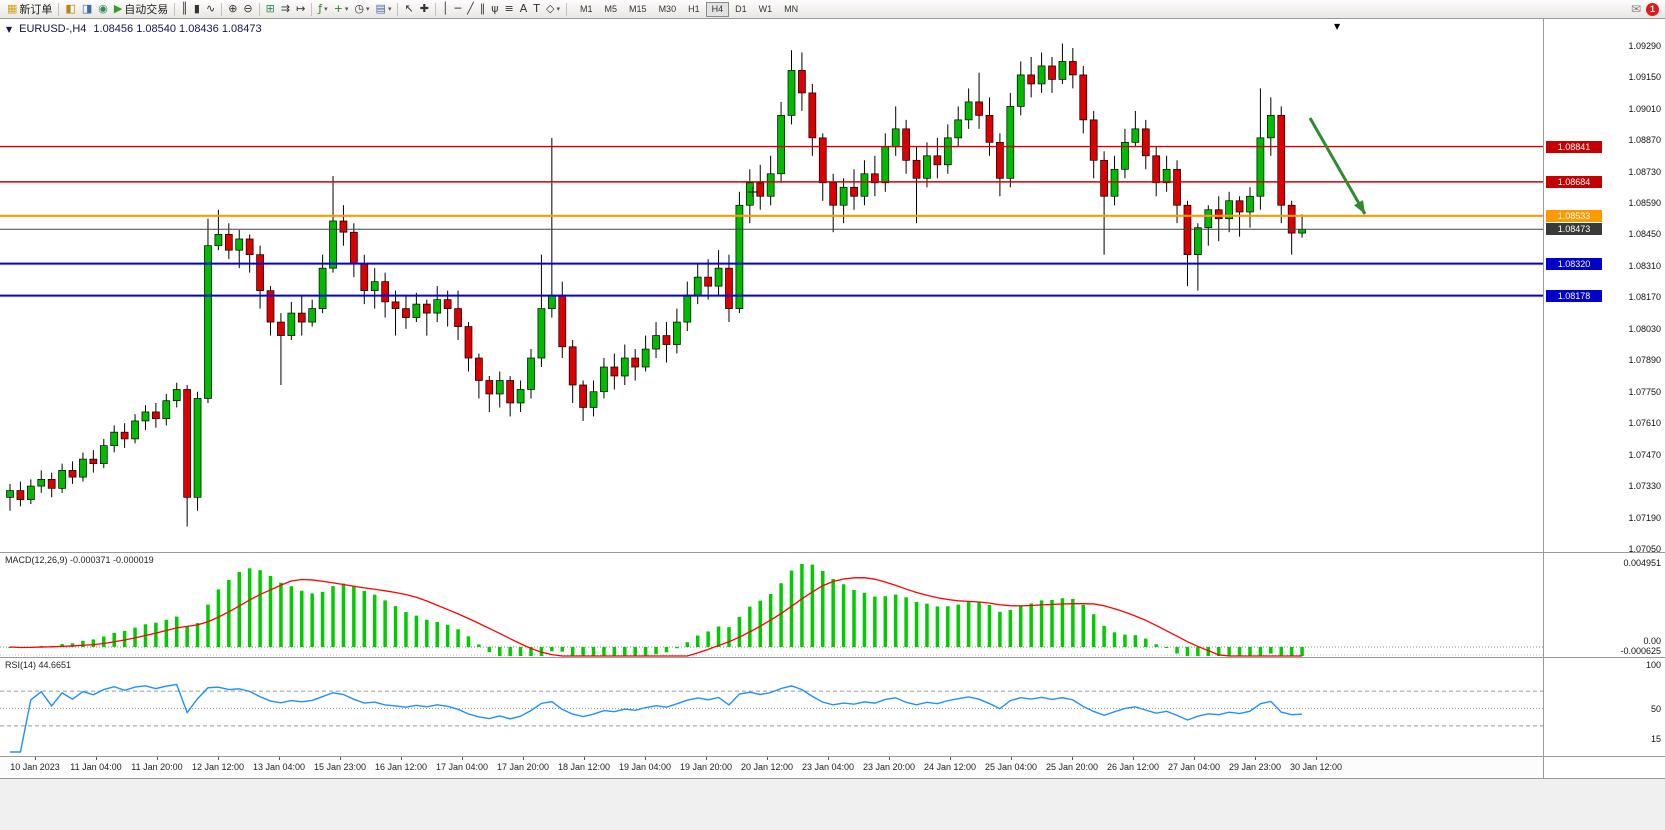 The height and width of the screenshot is (830, 1665). What do you see at coordinates (247, 9) in the screenshot?
I see `zoom-out-button: ⊖` at bounding box center [247, 9].